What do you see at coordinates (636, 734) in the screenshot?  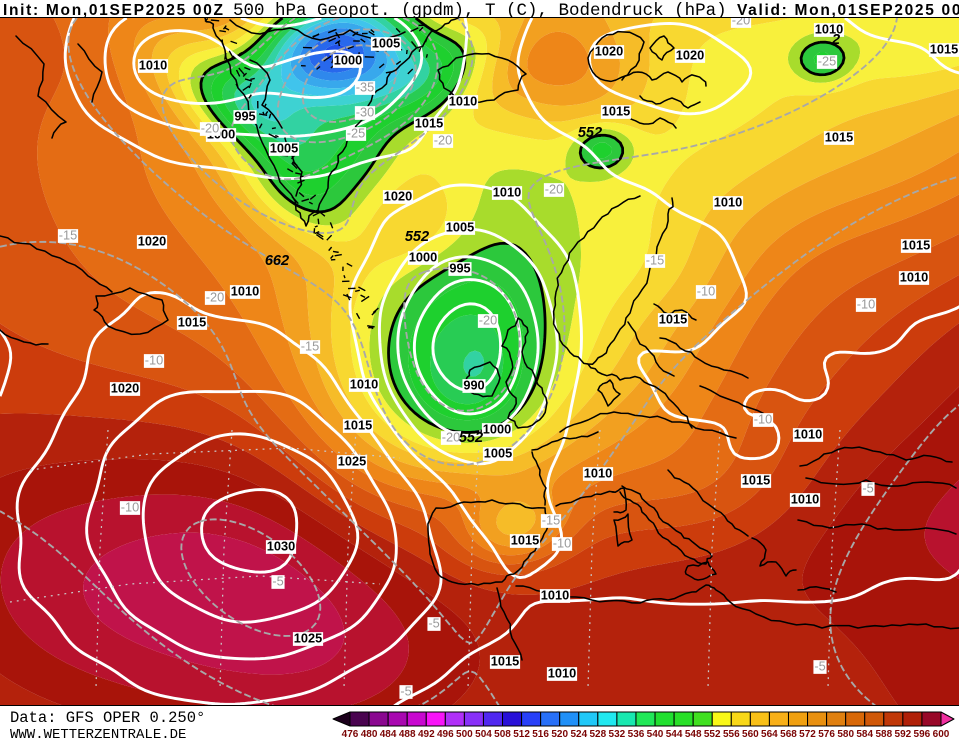 I see `svg-text: 536` at bounding box center [636, 734].